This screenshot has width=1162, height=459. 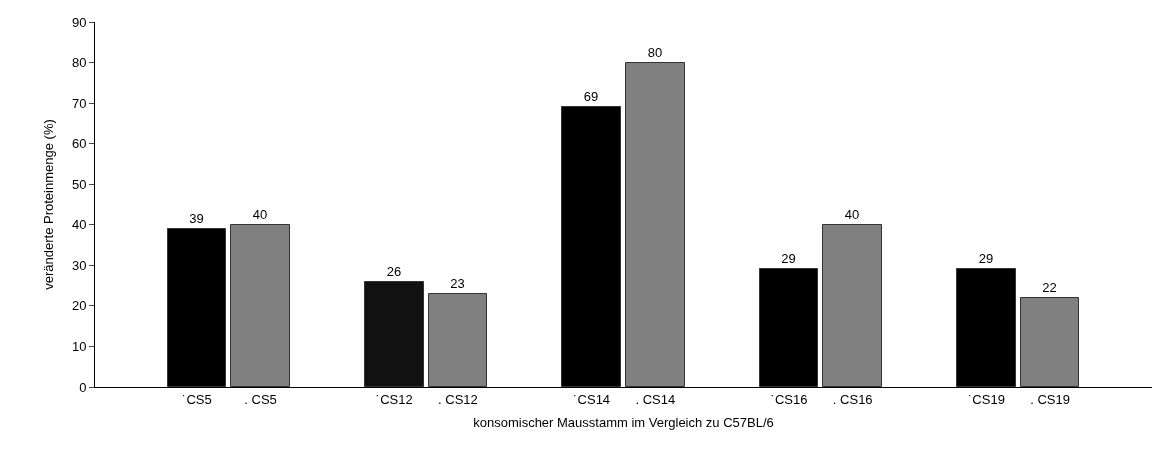 What do you see at coordinates (79, 265) in the screenshot?
I see `y-tick-label: 30` at bounding box center [79, 265].